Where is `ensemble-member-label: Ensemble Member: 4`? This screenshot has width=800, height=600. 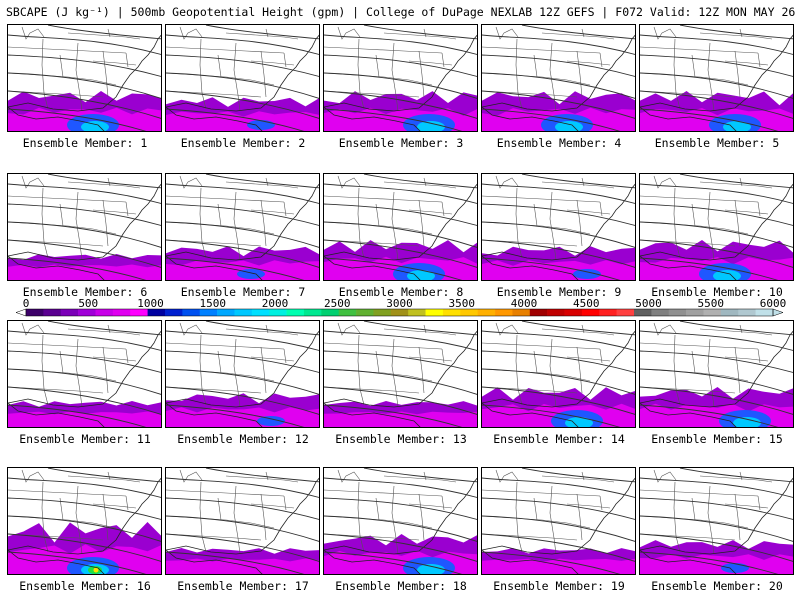 ensemble-member-label: Ensemble Member: 4 is located at coordinates (559, 143).